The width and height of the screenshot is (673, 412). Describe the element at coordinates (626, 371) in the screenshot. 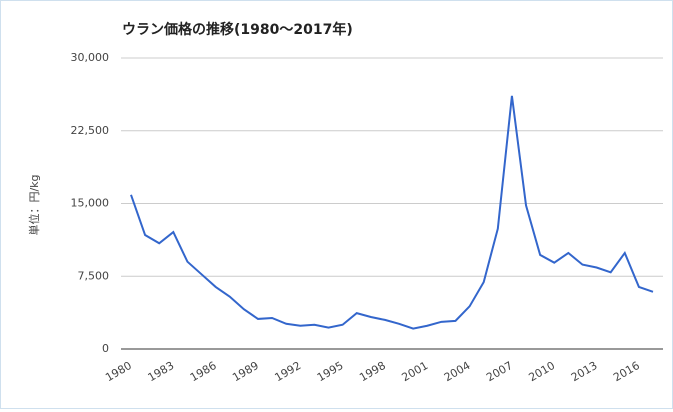

I see `x-tick-label: 2016` at that location.